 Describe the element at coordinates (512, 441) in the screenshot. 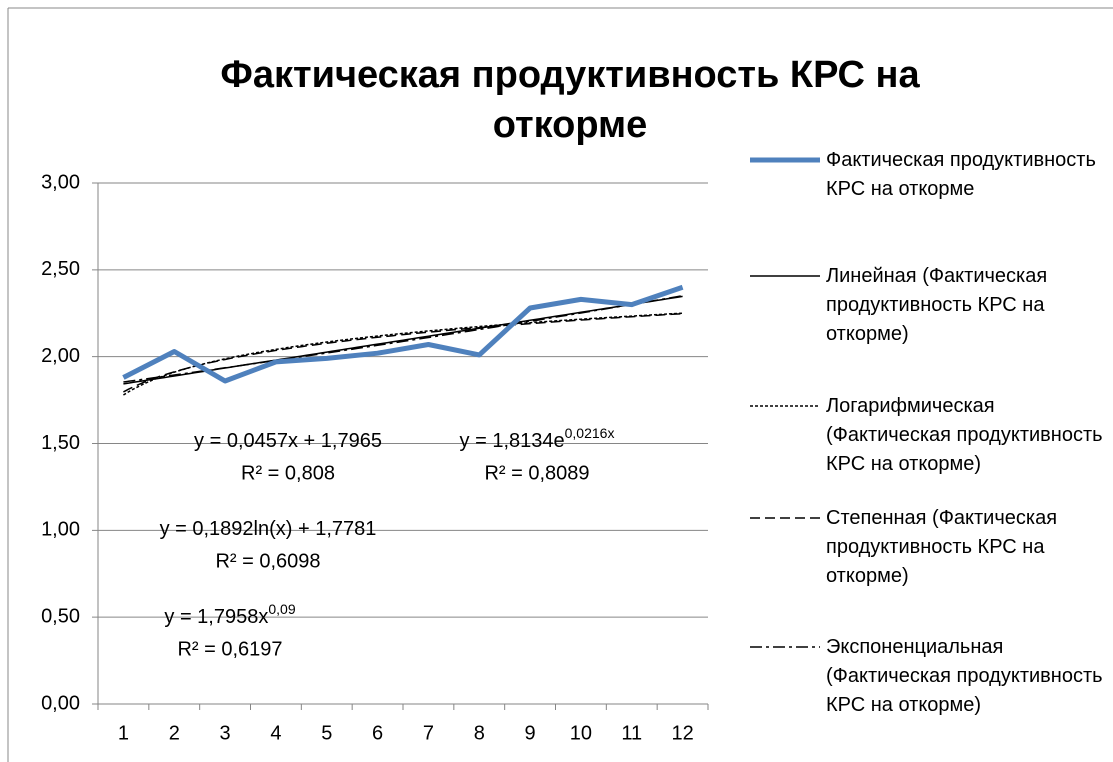

I see `equation-text: y = 1,8134e` at that location.